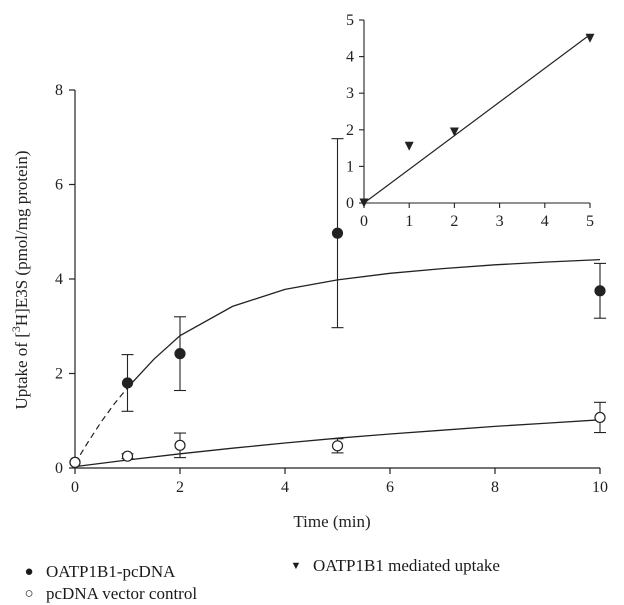 The height and width of the screenshot is (605, 624). Describe the element at coordinates (409, 221) in the screenshot. I see `inset-x-tick-label: 1` at that location.